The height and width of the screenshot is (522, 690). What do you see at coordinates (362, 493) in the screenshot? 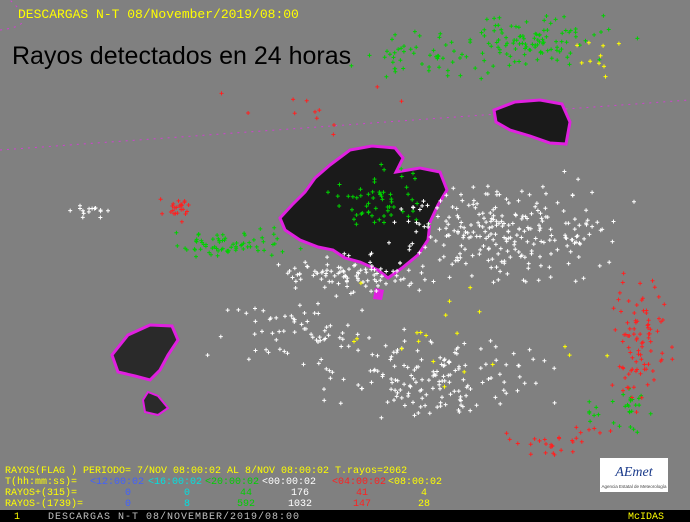
I see `legend-count: 41` at bounding box center [362, 493].